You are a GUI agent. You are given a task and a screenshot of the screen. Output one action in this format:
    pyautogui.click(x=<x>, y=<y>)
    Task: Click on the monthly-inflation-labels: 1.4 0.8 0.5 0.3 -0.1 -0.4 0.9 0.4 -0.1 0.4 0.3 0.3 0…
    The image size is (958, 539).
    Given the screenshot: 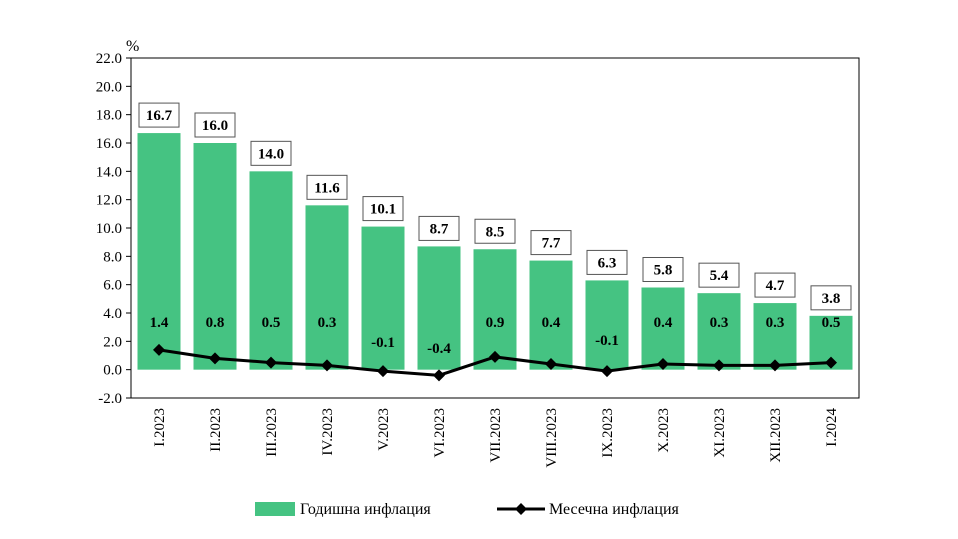 What is the action you would take?
    pyautogui.click(x=495, y=336)
    